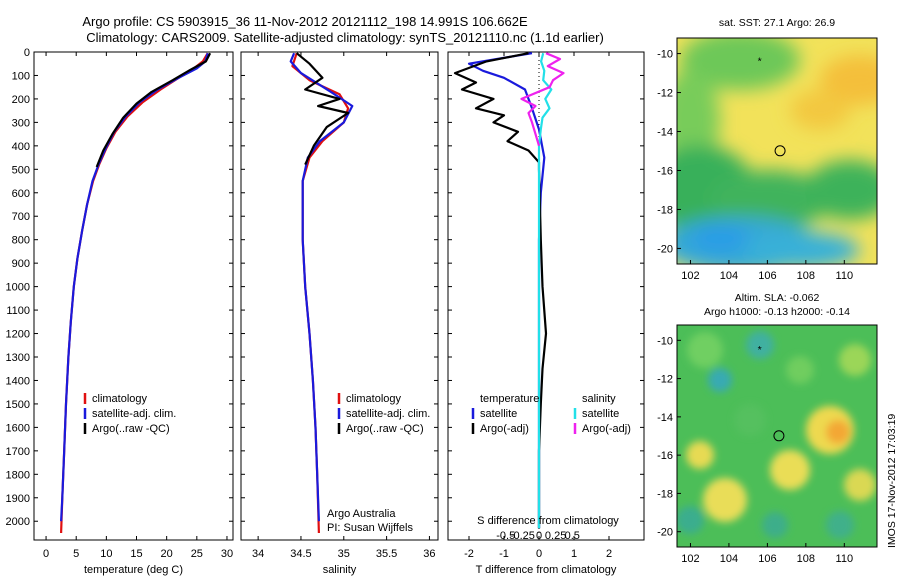 The image size is (900, 580). I want to click on temperature-ytick-label: 400, so click(21, 147).